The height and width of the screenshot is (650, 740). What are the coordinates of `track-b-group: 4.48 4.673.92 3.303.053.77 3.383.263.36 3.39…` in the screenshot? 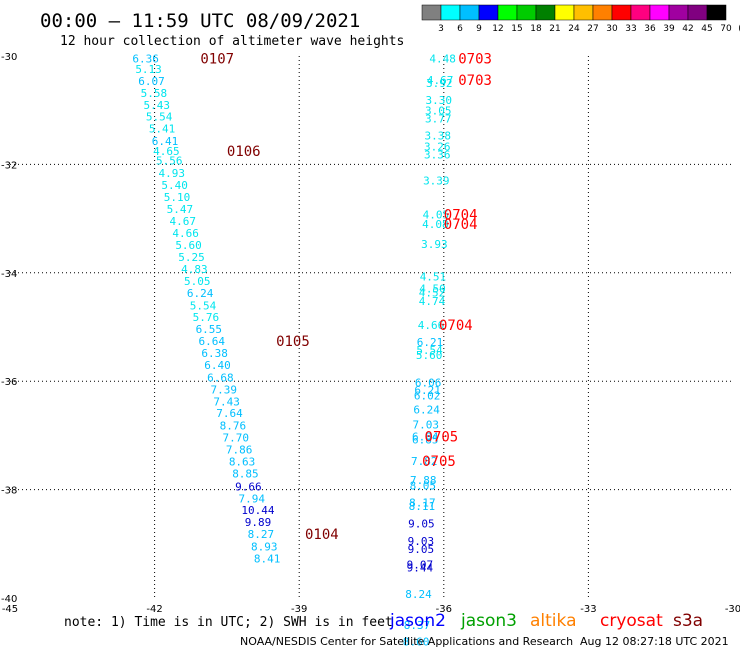 It's located at (447, 350).